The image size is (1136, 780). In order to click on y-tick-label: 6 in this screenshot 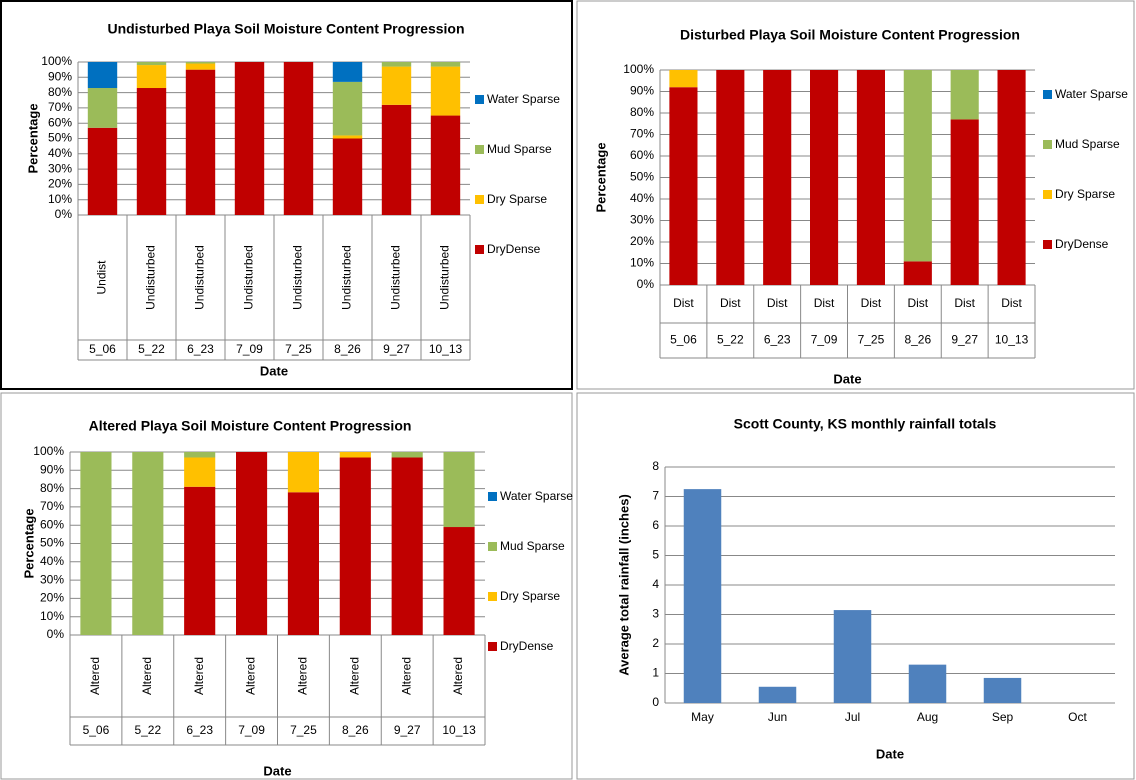, I will do `click(655, 525)`.